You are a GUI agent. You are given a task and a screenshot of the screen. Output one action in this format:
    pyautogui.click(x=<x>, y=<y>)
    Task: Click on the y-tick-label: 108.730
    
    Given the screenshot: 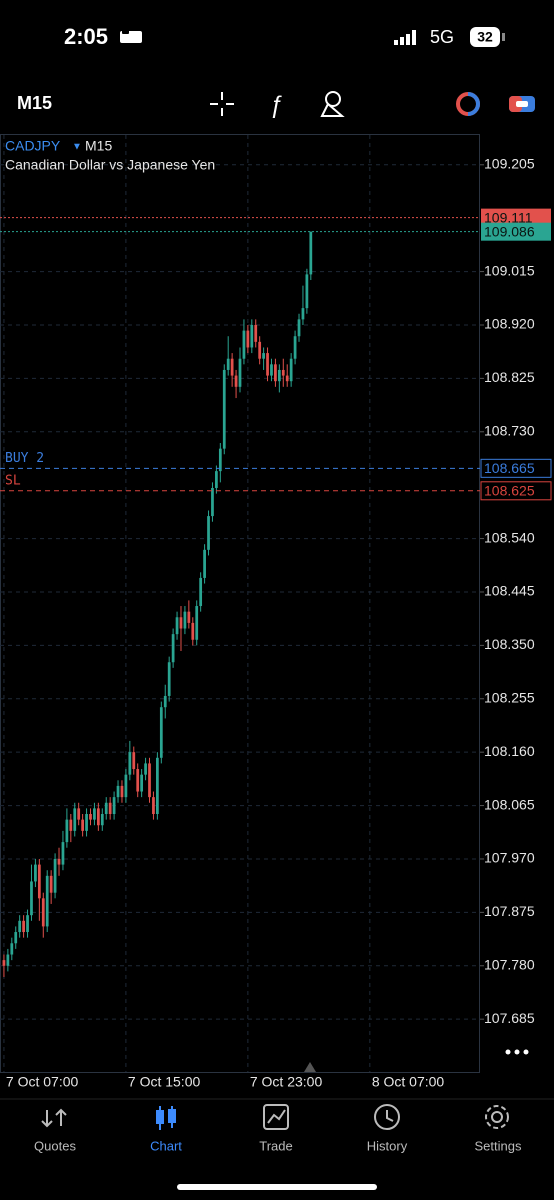 What is the action you would take?
    pyautogui.click(x=509, y=430)
    